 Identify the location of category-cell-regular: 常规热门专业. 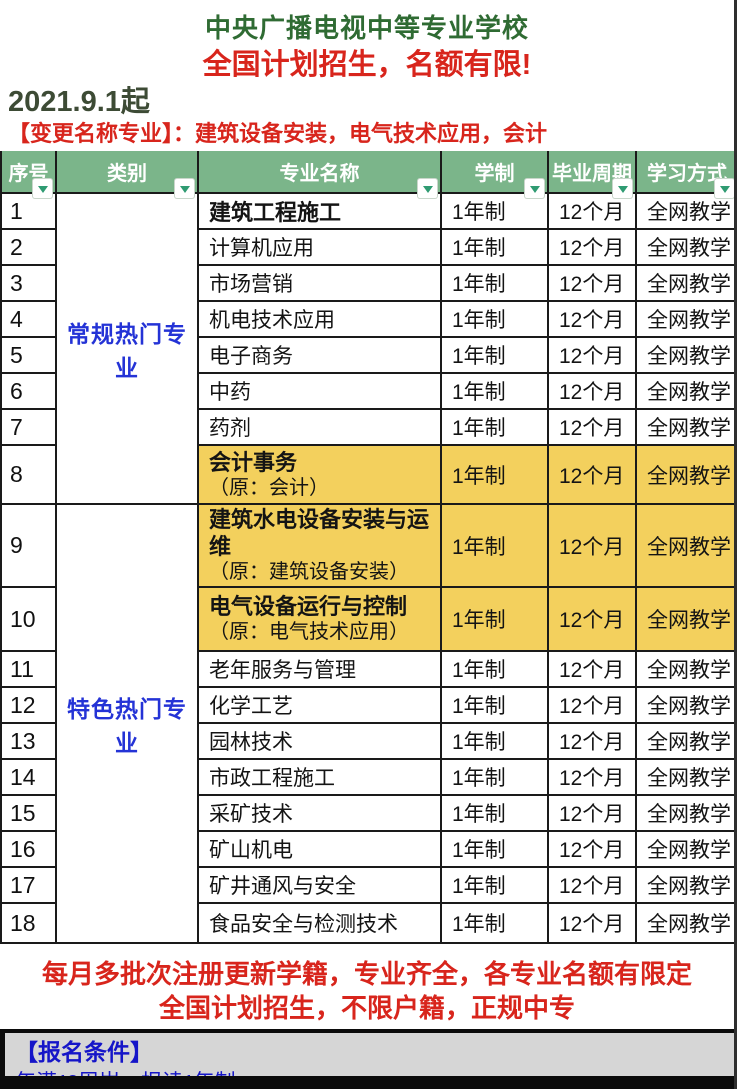
(127, 348).